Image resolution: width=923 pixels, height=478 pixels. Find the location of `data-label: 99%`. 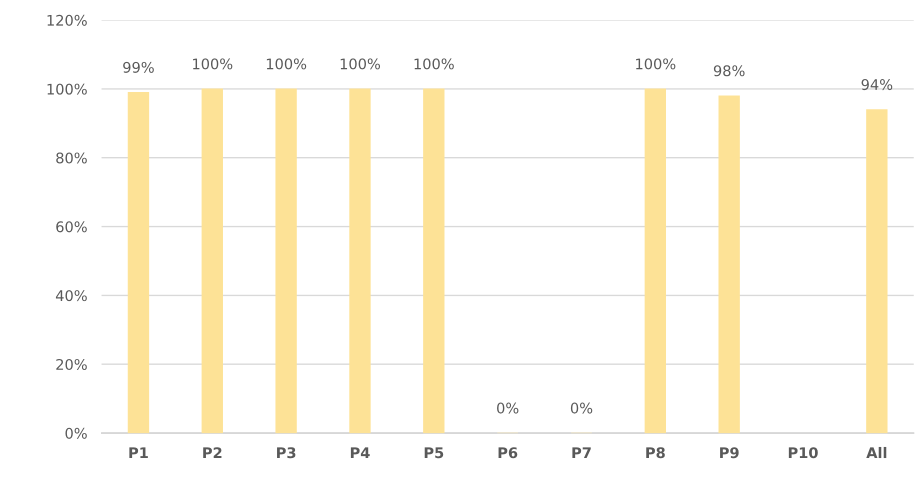

data-label: 99% is located at coordinates (138, 67).